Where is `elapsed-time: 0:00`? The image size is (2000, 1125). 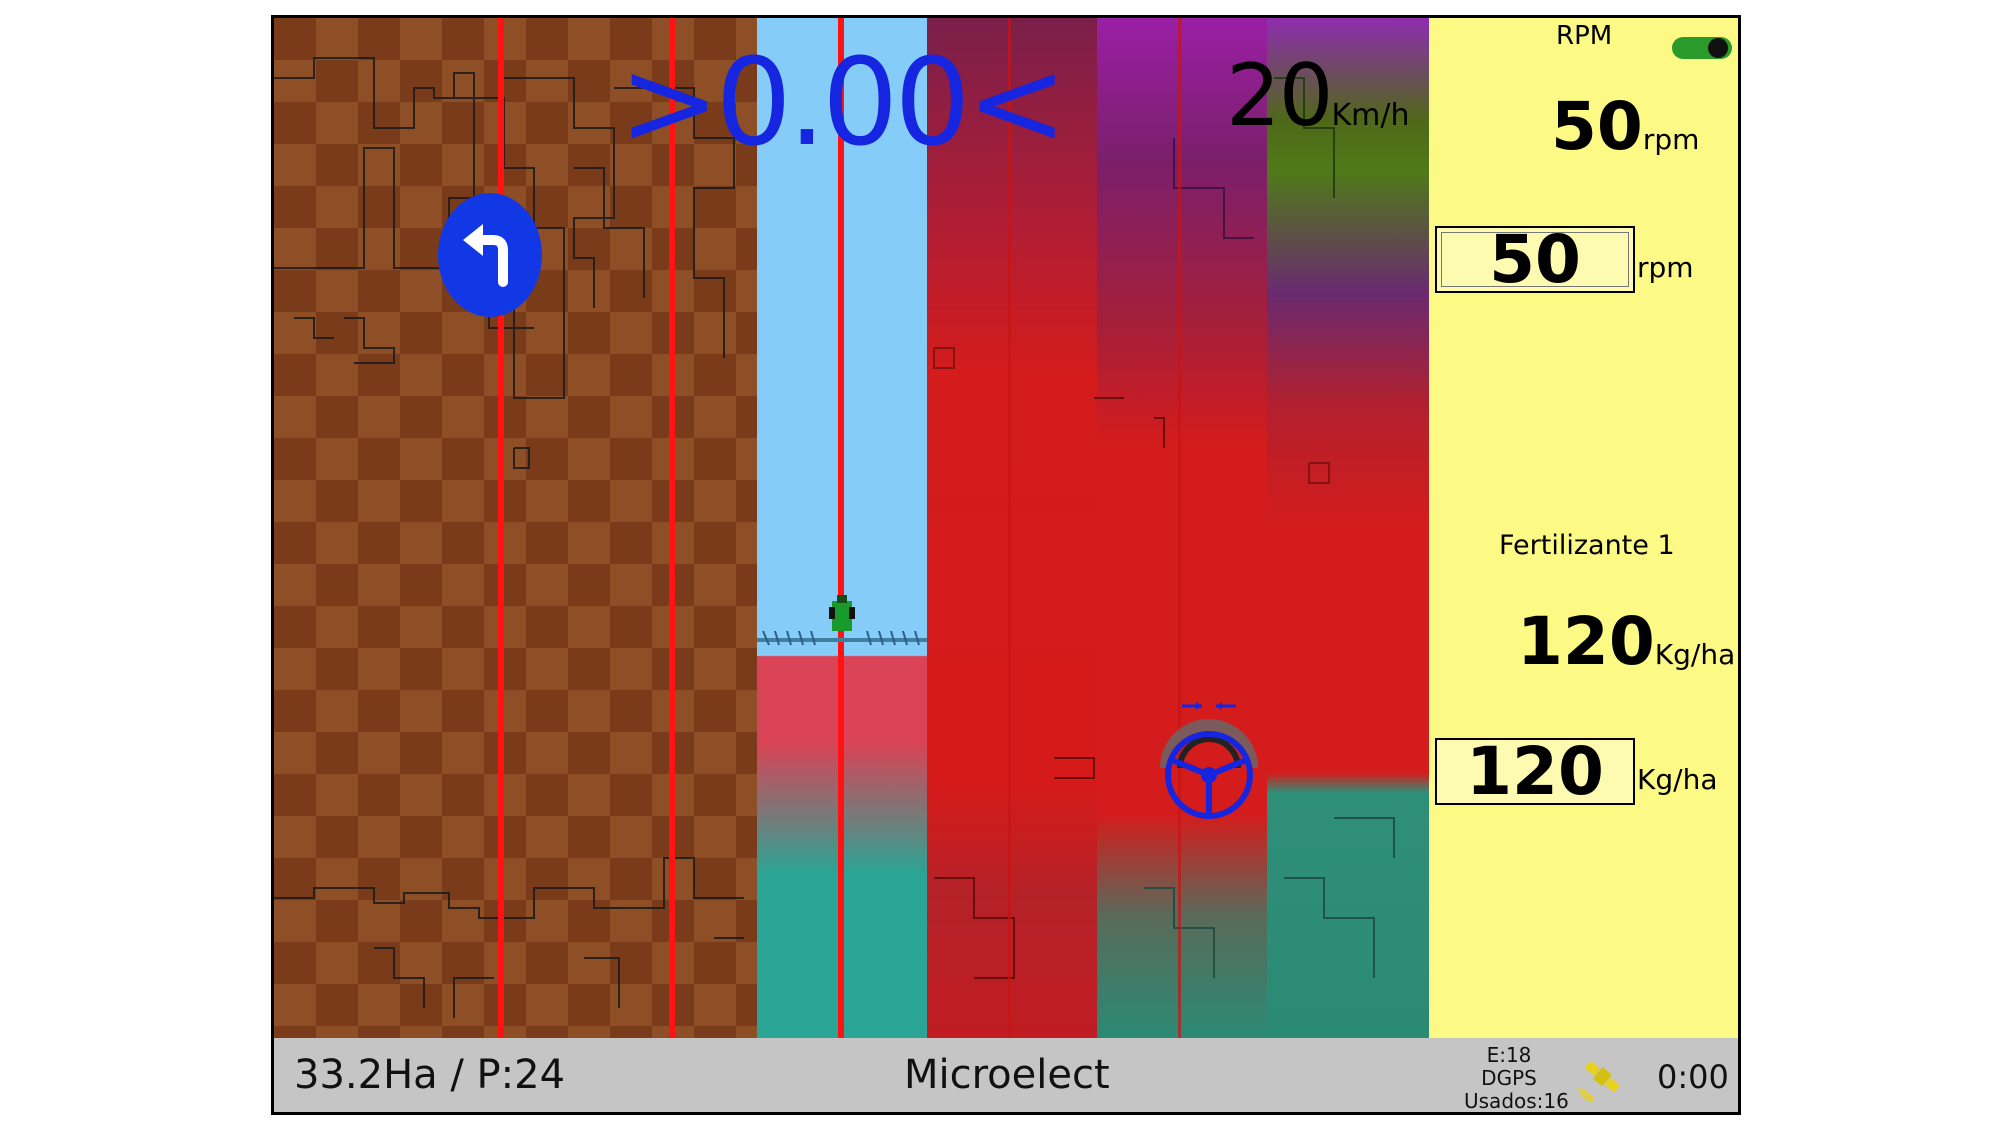
elapsed-time: 0:00 is located at coordinates (1693, 1077).